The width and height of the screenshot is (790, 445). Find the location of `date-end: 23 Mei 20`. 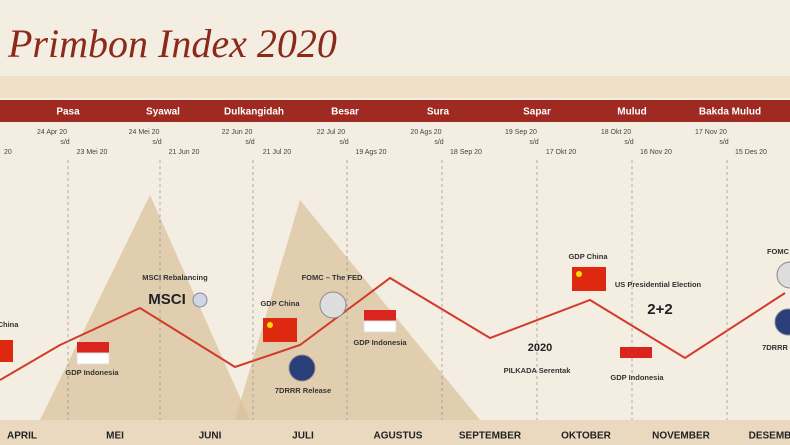

date-end: 23 Mei 20 is located at coordinates (92, 152).